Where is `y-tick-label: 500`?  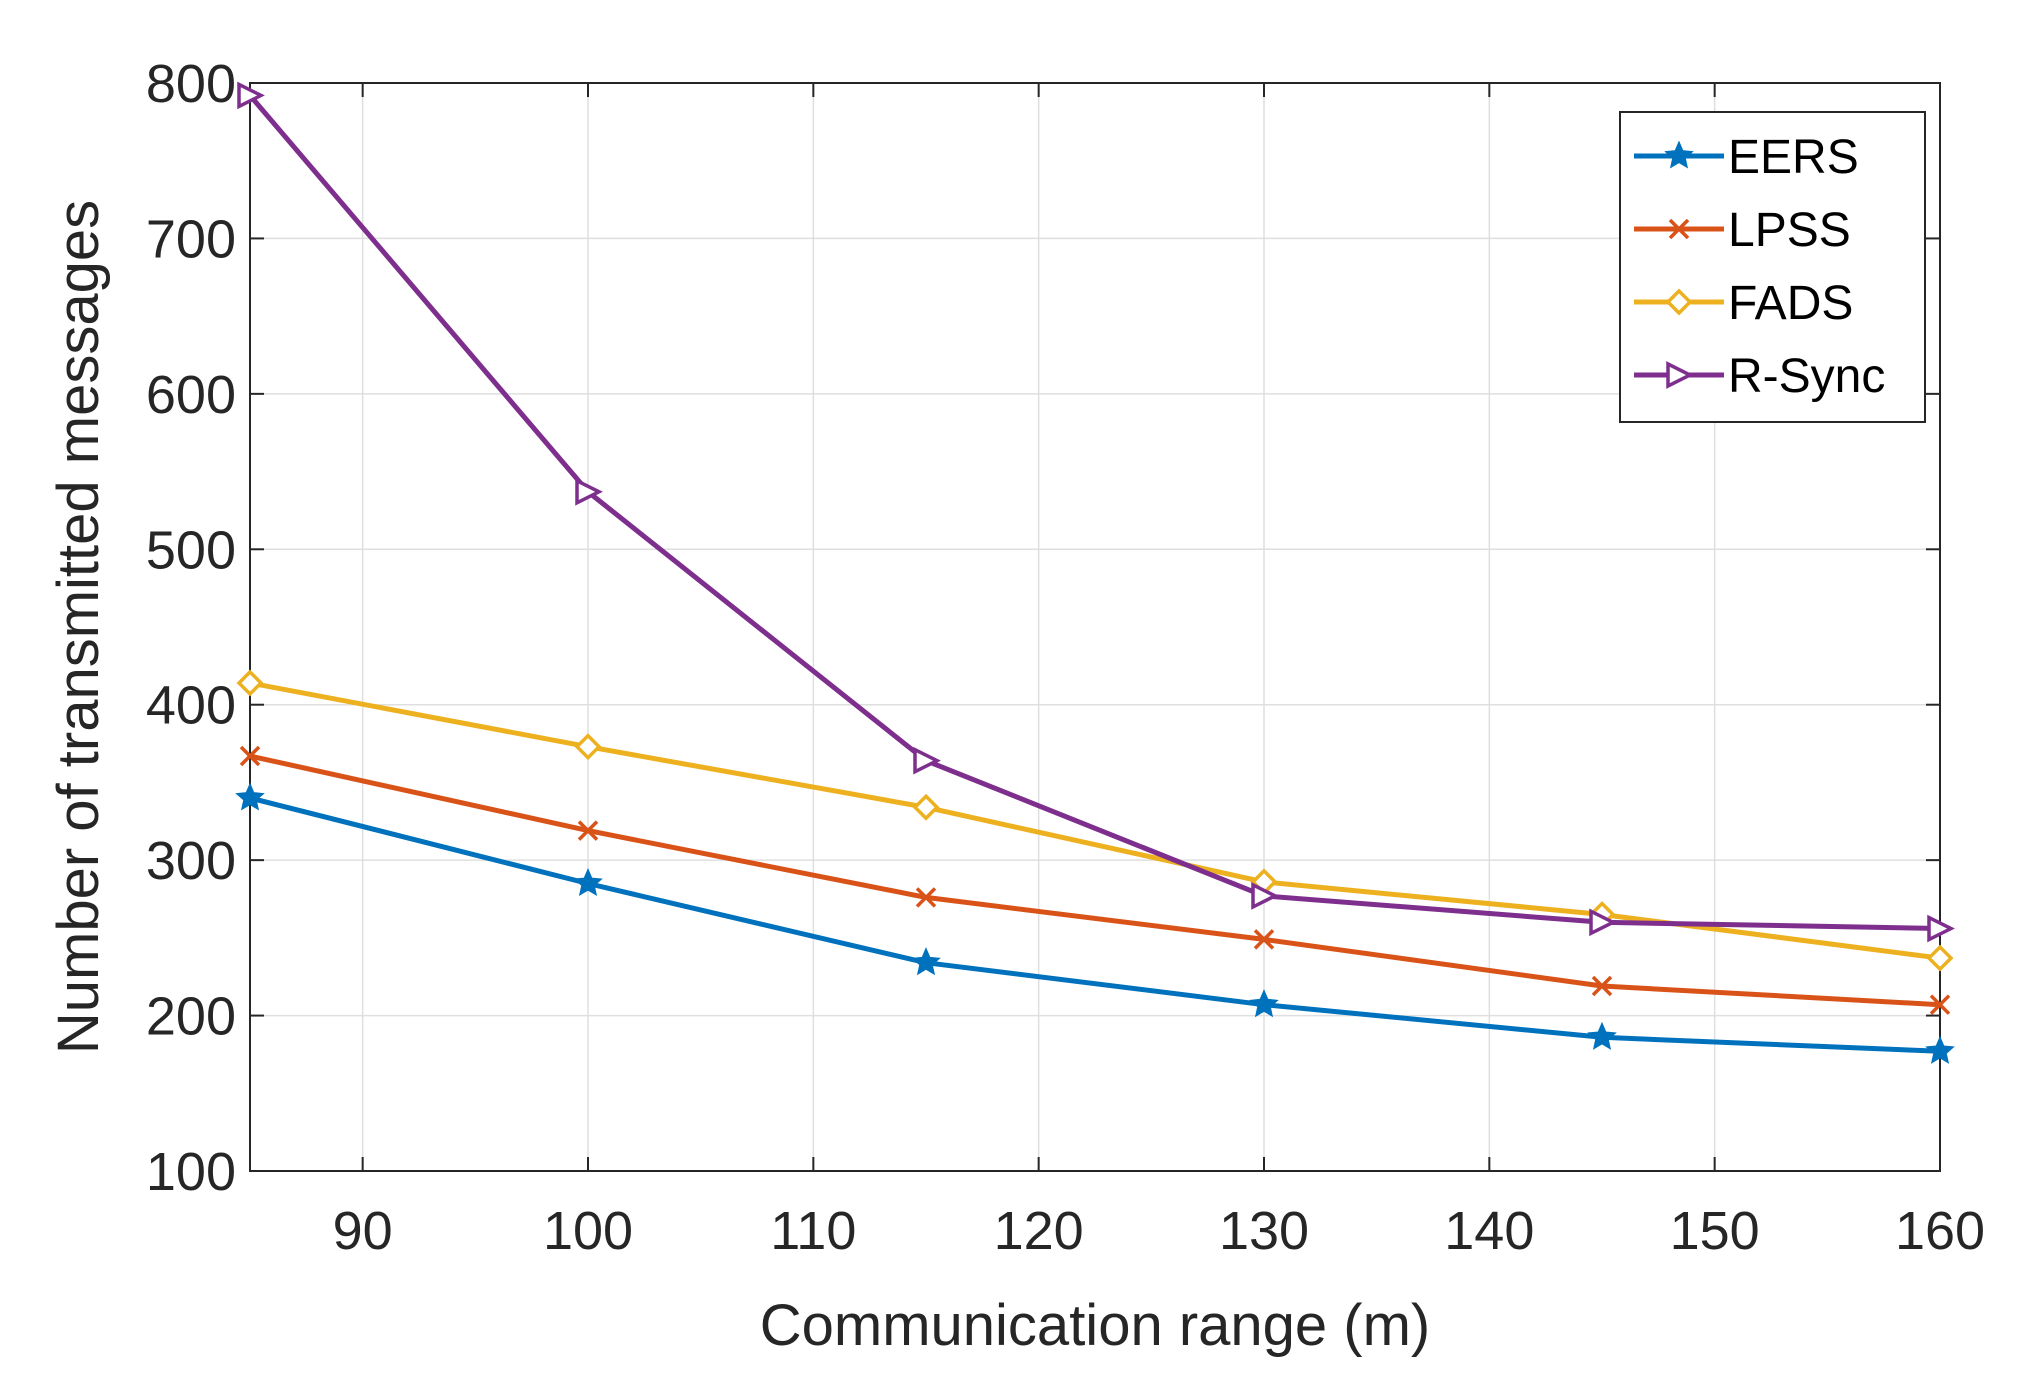
y-tick-label: 500 is located at coordinates (191, 550).